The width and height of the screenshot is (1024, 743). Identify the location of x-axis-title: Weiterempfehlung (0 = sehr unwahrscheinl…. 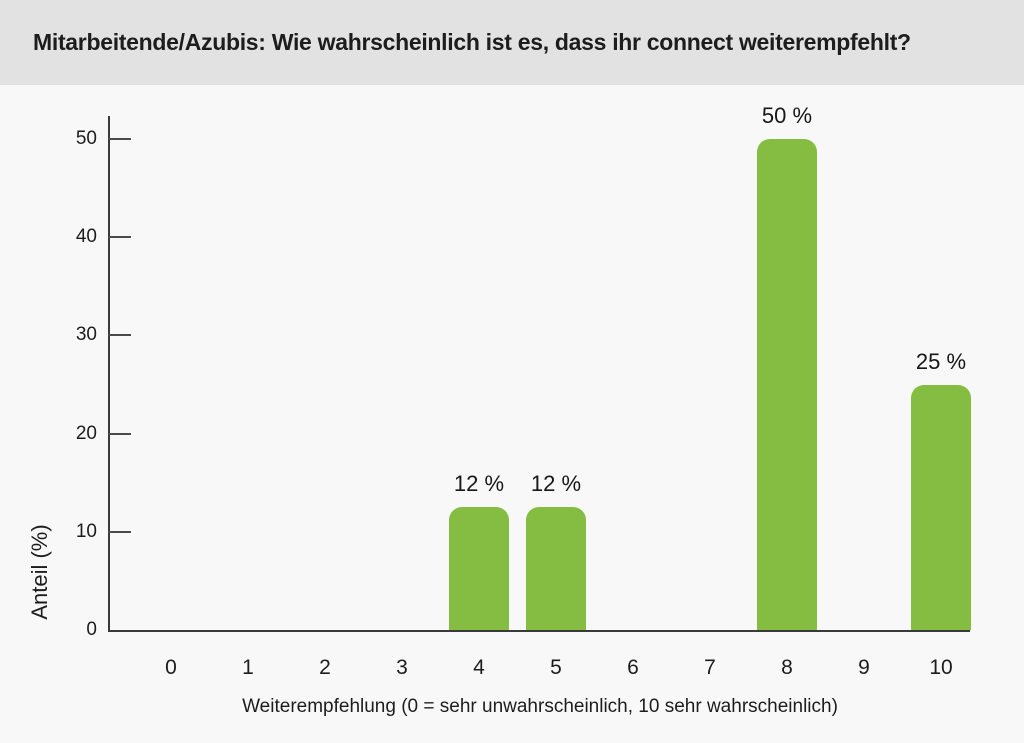
(540, 706).